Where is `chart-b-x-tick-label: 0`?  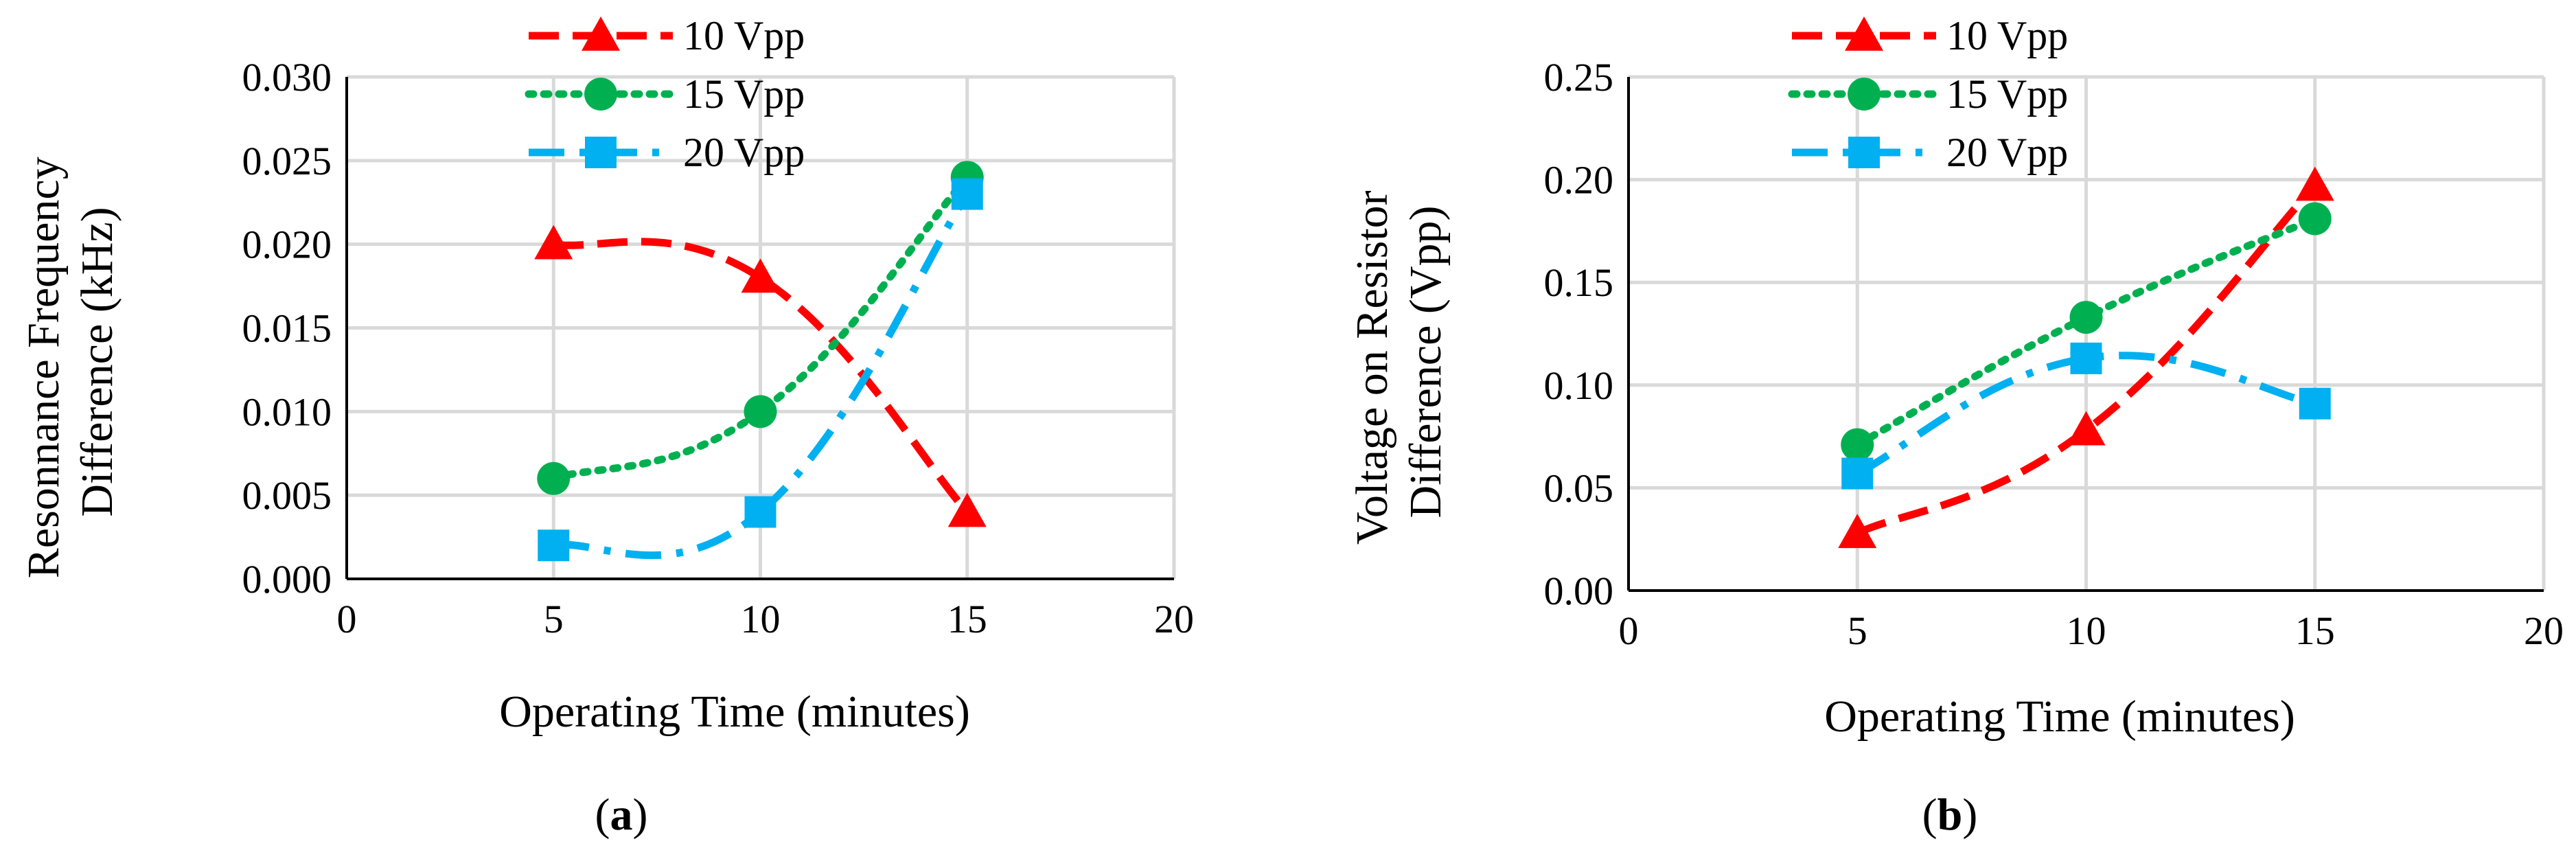
chart-b-x-tick-label: 0 is located at coordinates (1629, 630).